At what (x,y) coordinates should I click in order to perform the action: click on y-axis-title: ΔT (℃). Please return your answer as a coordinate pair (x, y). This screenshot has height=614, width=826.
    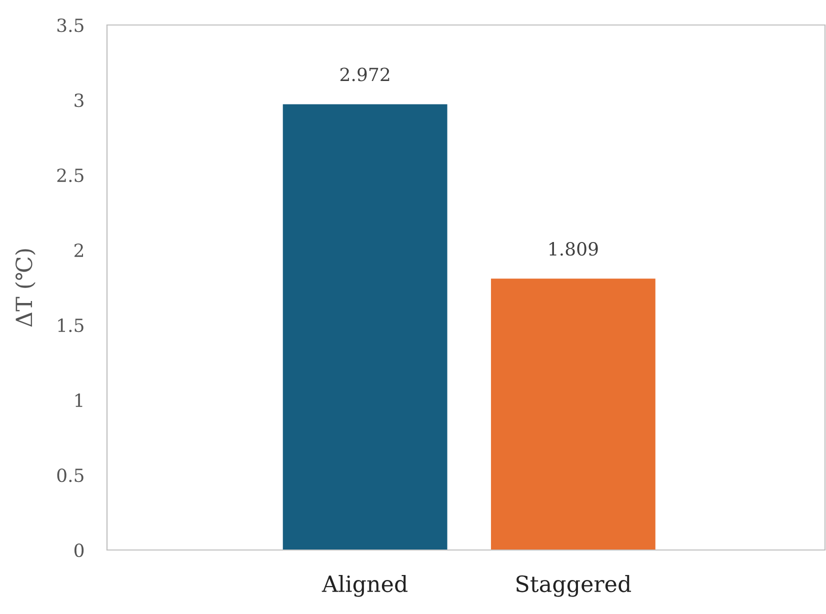
    Looking at the image, I should click on (25, 288).